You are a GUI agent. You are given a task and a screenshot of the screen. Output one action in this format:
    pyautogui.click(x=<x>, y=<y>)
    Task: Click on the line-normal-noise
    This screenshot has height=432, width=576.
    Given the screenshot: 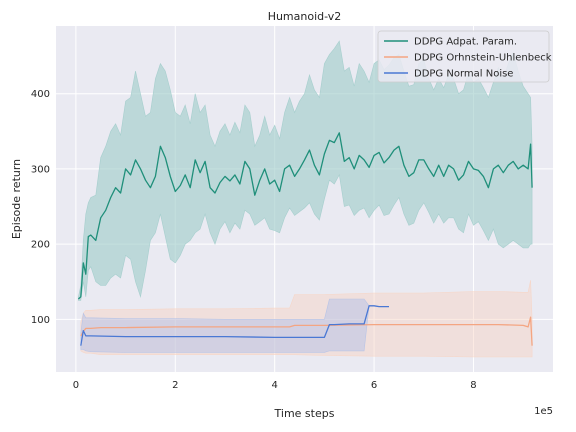 What is the action you would take?
    pyautogui.click(x=234, y=325)
    